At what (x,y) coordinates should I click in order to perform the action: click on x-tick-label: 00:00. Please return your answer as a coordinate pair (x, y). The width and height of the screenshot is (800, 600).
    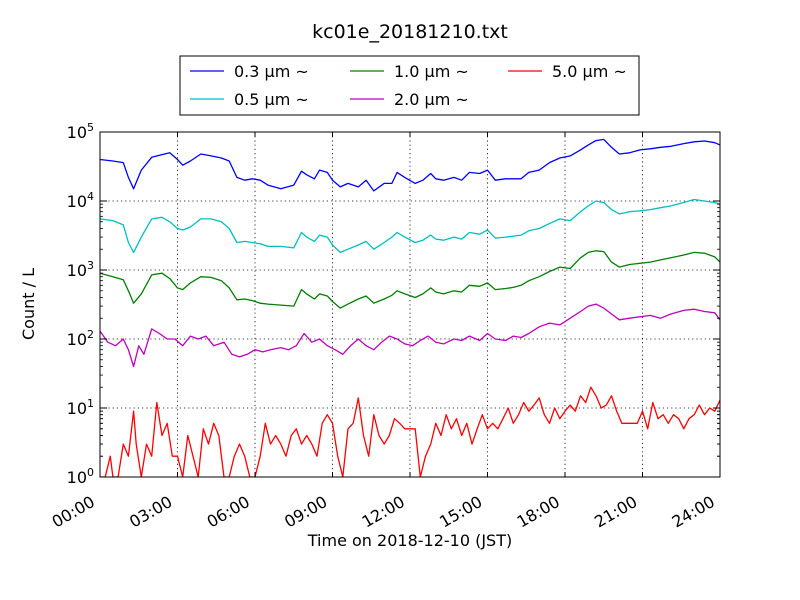
    Looking at the image, I should click on (73, 512).